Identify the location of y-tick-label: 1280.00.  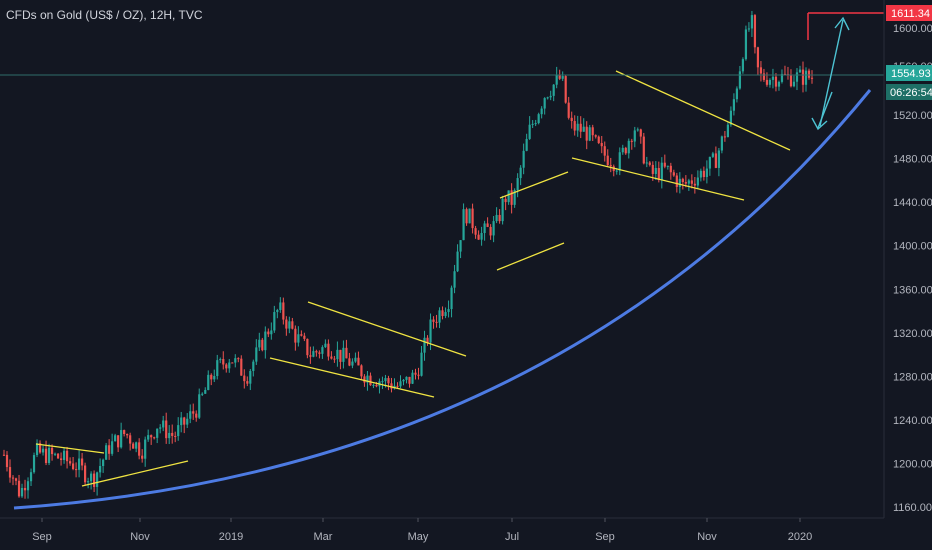
(912, 377).